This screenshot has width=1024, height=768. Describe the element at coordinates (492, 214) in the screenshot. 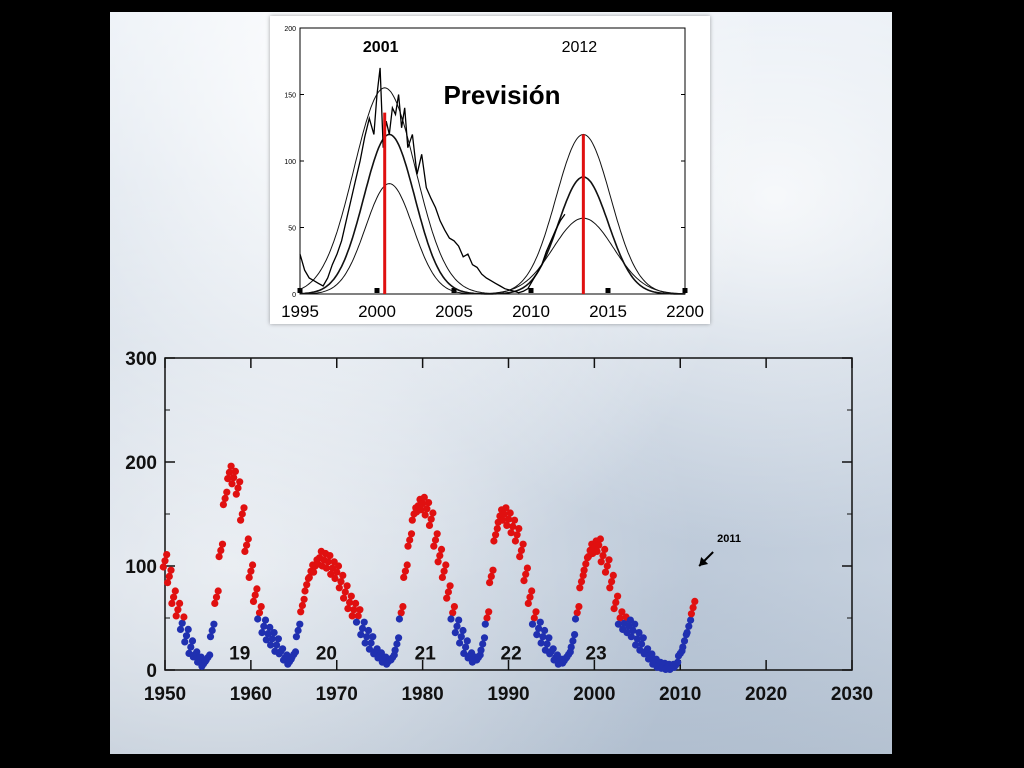

I see `inset-envelope-envelope_mid` at that location.